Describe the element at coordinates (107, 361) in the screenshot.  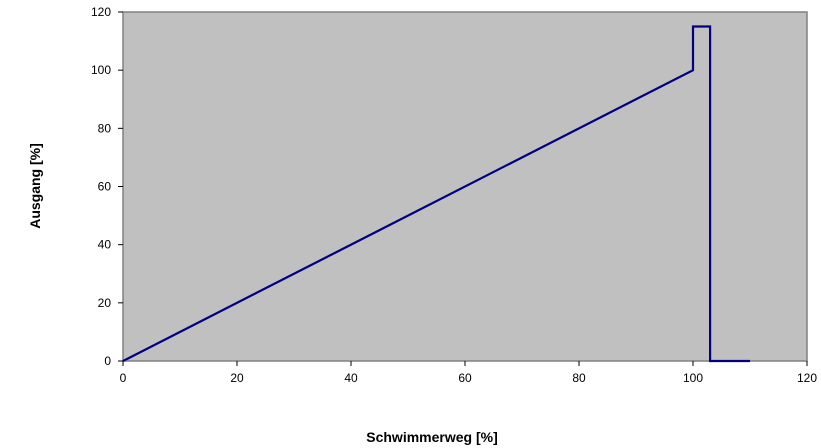
I see `y-tick-label: 0` at that location.